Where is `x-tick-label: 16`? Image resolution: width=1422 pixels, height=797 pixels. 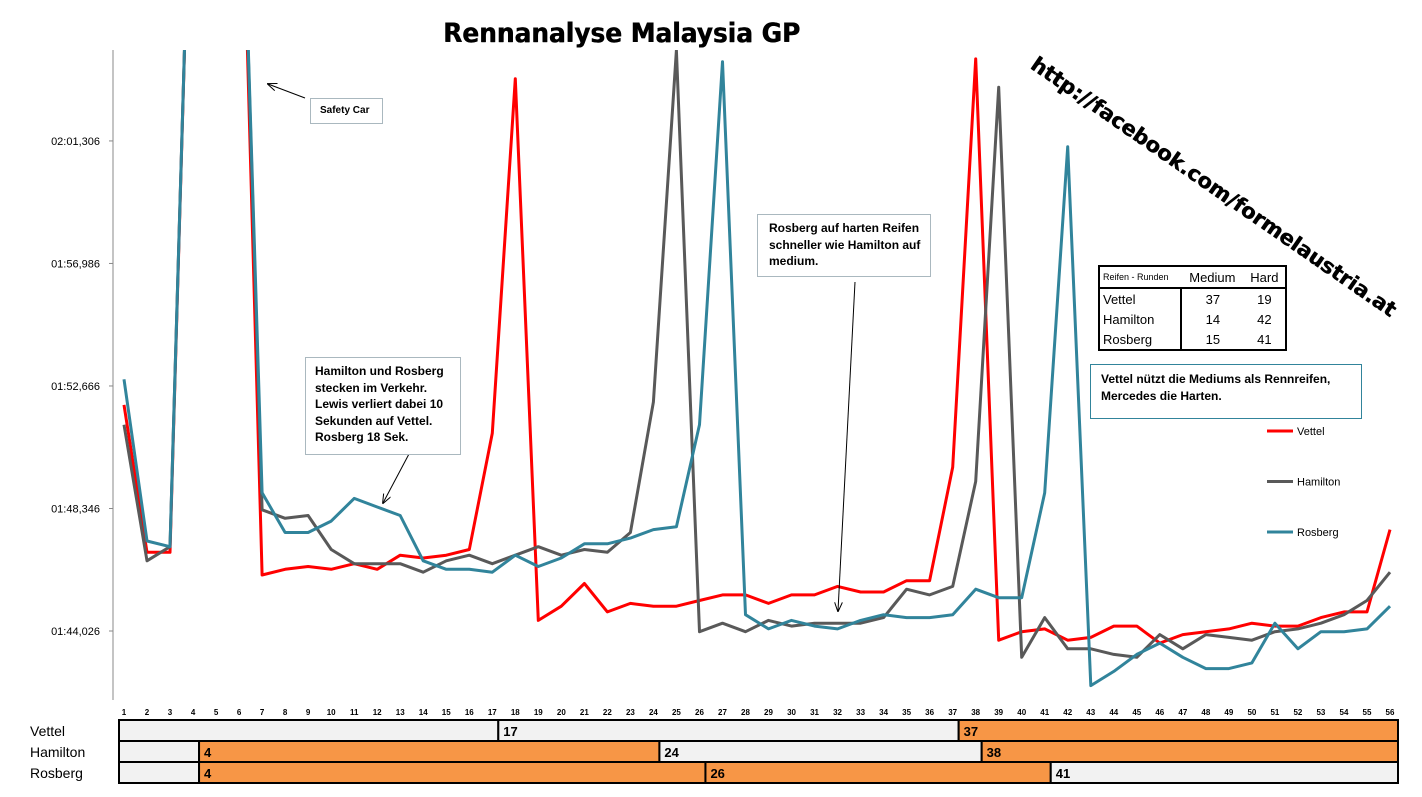
x-tick-label: 16 is located at coordinates (469, 712).